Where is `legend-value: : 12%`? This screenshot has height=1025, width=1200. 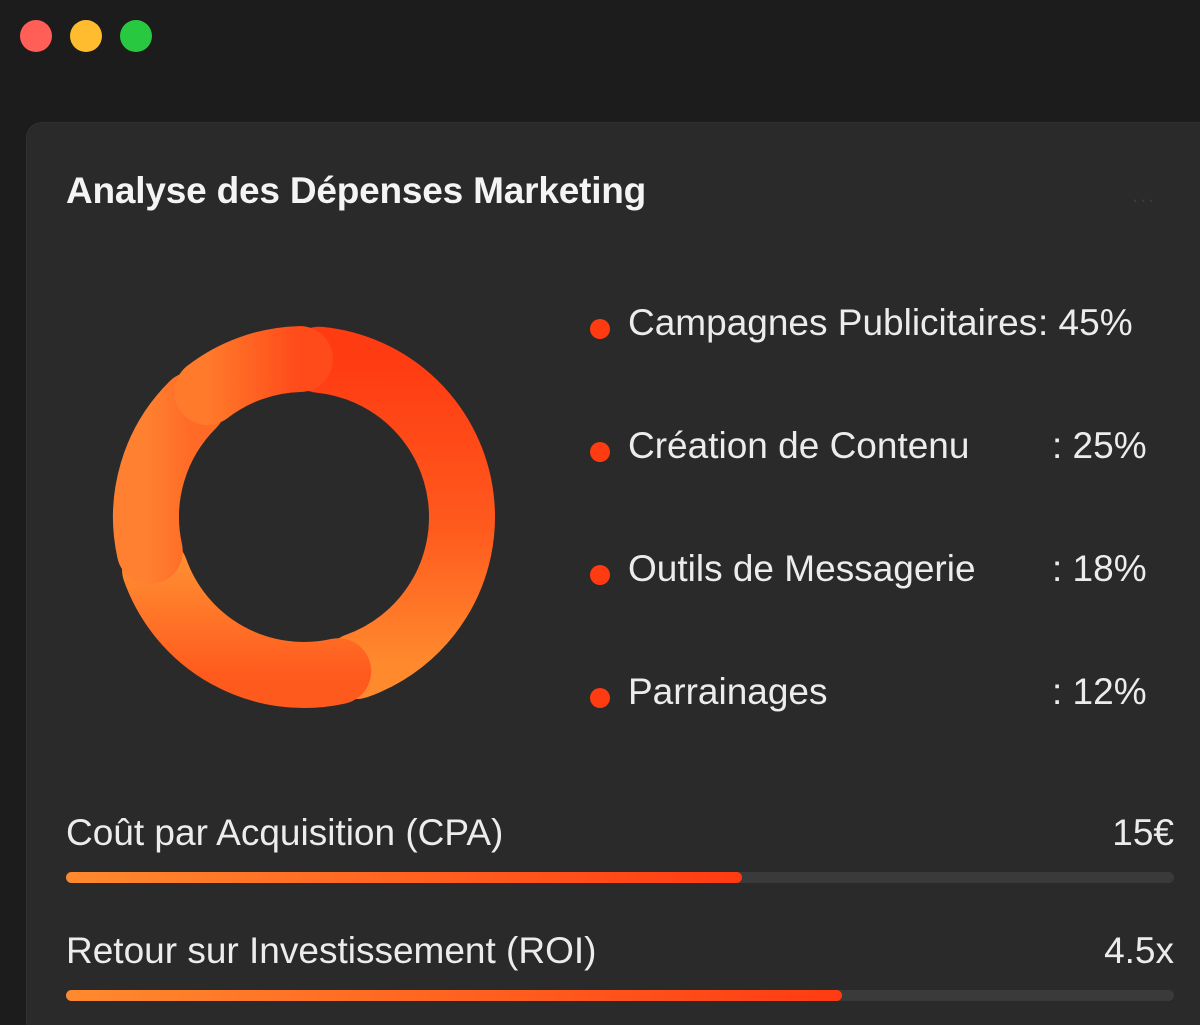 legend-value: : 12% is located at coordinates (1099, 691).